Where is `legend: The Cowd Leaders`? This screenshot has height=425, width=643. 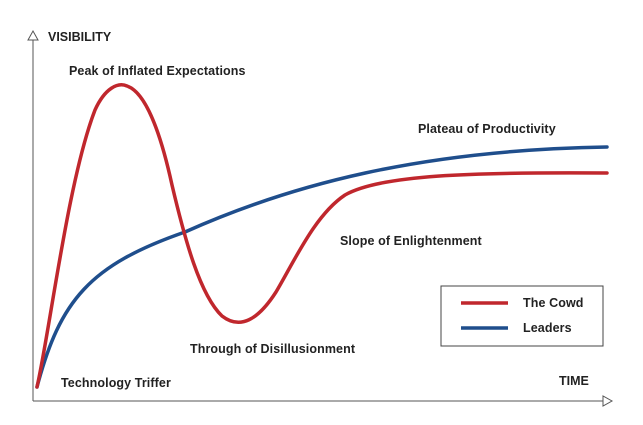 legend: The Cowd Leaders is located at coordinates (522, 316).